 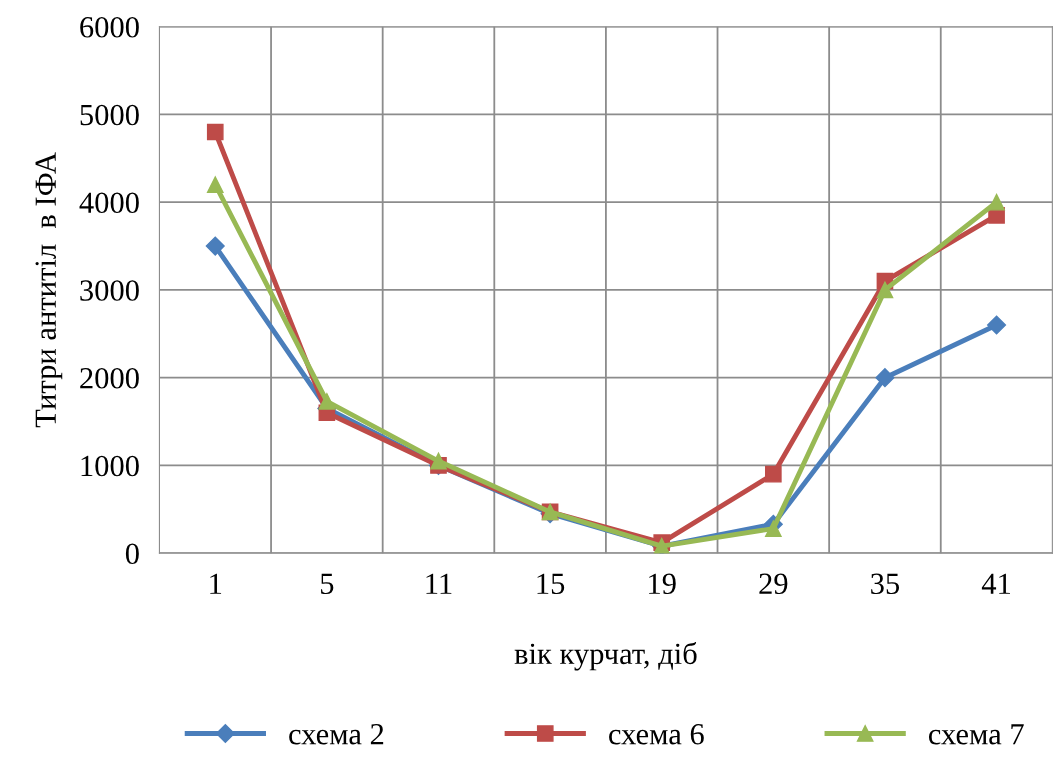 What do you see at coordinates (439, 583) in the screenshot?
I see `x-tick-label: 11` at bounding box center [439, 583].